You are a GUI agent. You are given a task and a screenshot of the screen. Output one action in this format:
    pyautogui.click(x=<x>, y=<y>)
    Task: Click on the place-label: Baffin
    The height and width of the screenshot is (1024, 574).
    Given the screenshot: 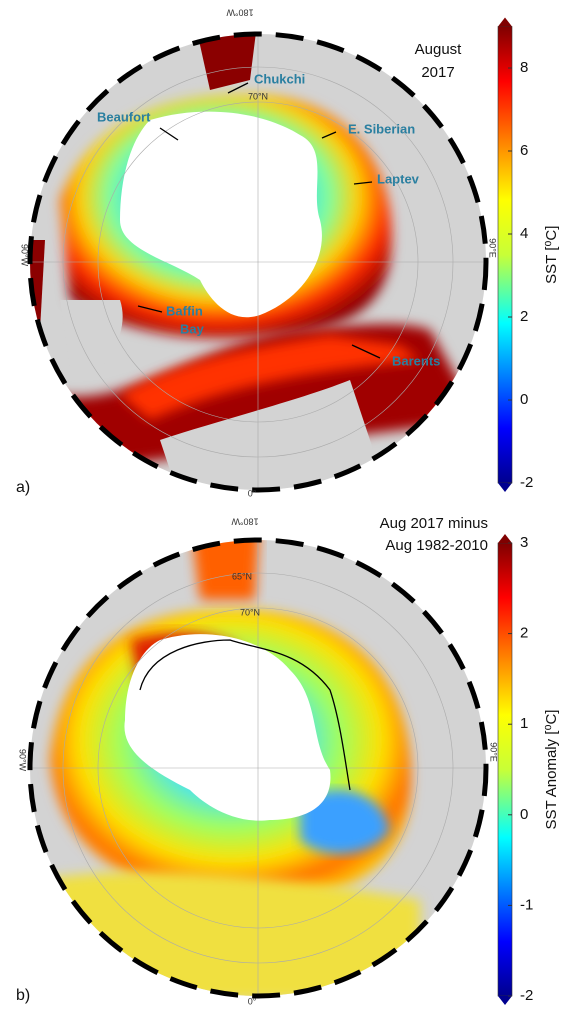 What is the action you would take?
    pyautogui.click(x=184, y=310)
    